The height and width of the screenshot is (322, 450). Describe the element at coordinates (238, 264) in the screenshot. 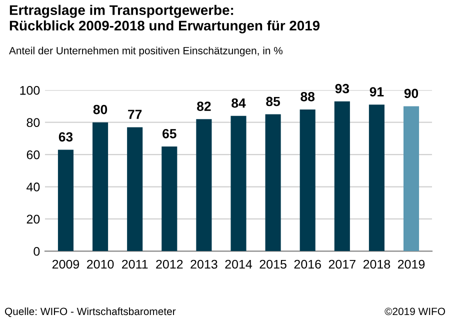

I see `x-tick-label: 2014` at that location.